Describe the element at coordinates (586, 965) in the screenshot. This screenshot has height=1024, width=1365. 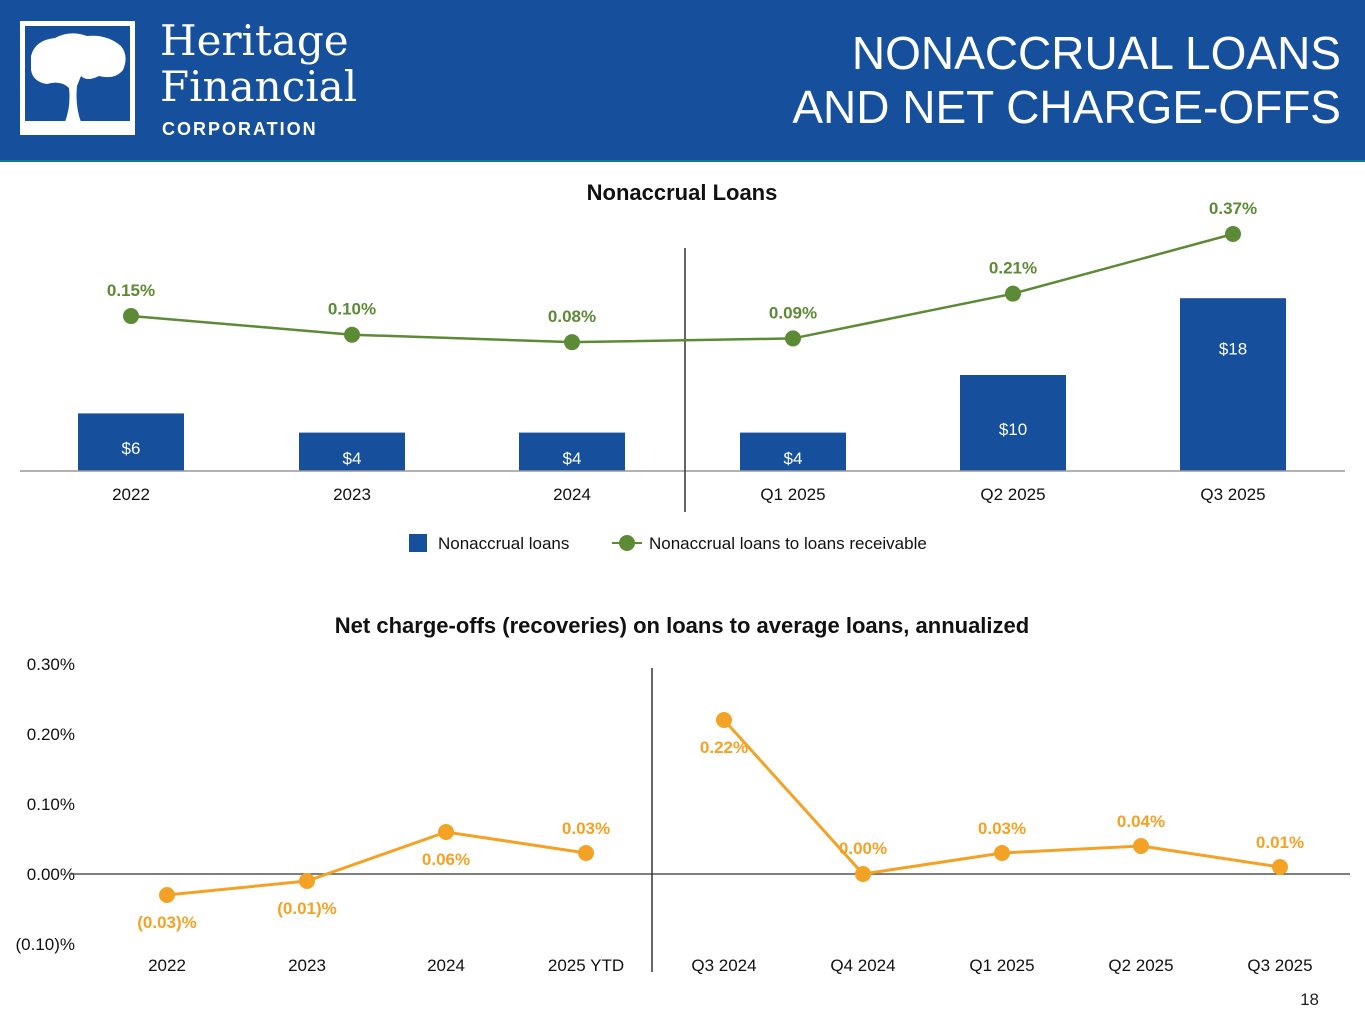
I see `x-tick-label: 2025 YTD` at that location.